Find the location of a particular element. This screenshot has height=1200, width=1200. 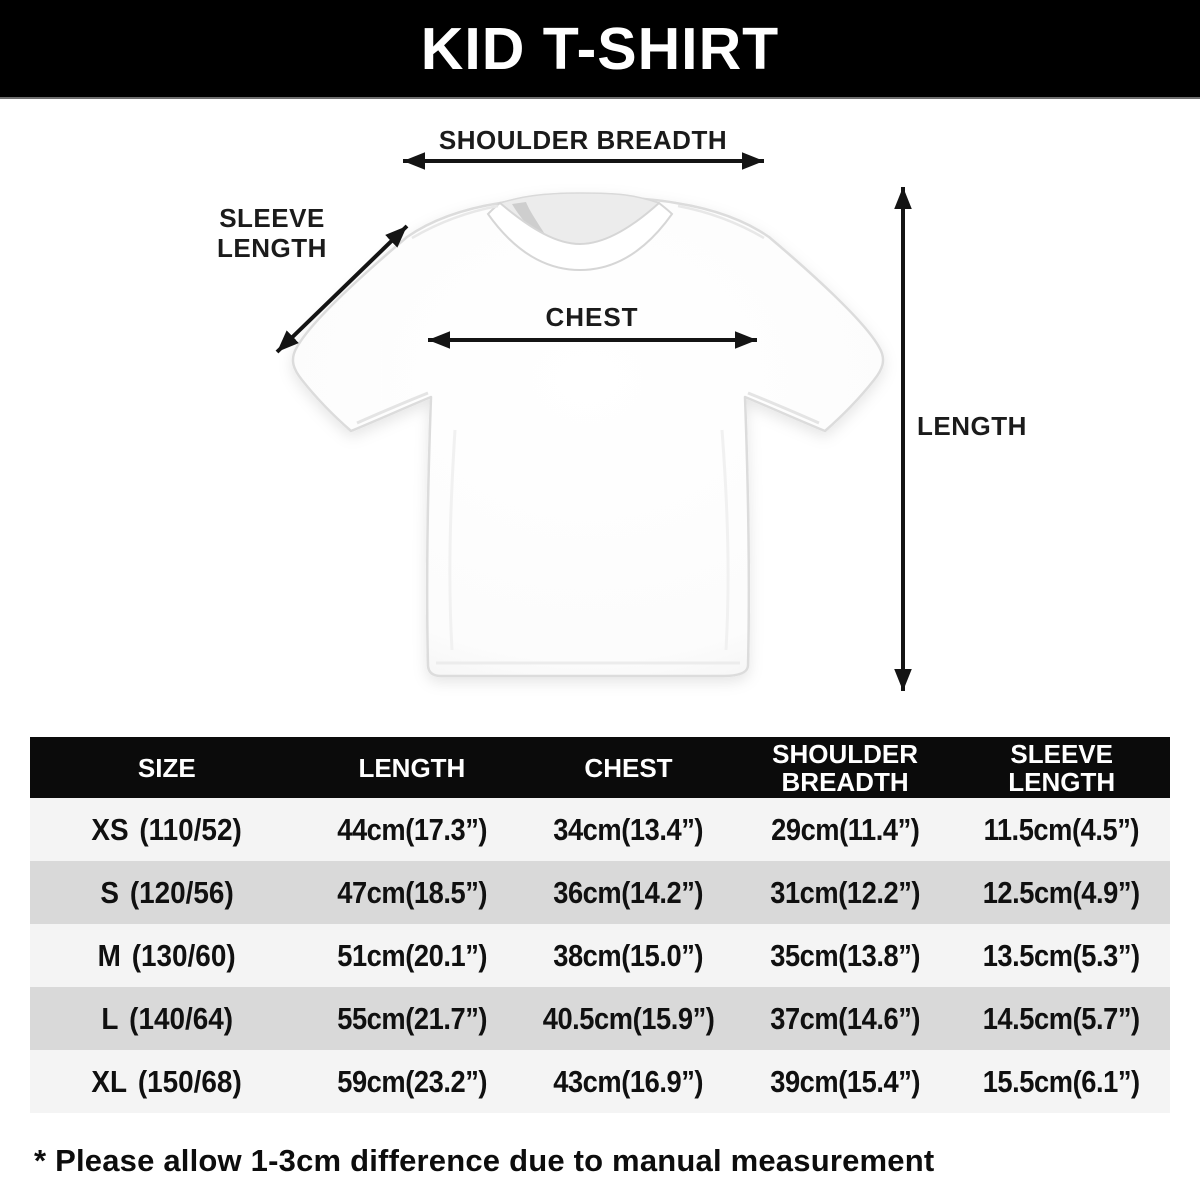

column-header-length: LENGTH is located at coordinates (412, 767).